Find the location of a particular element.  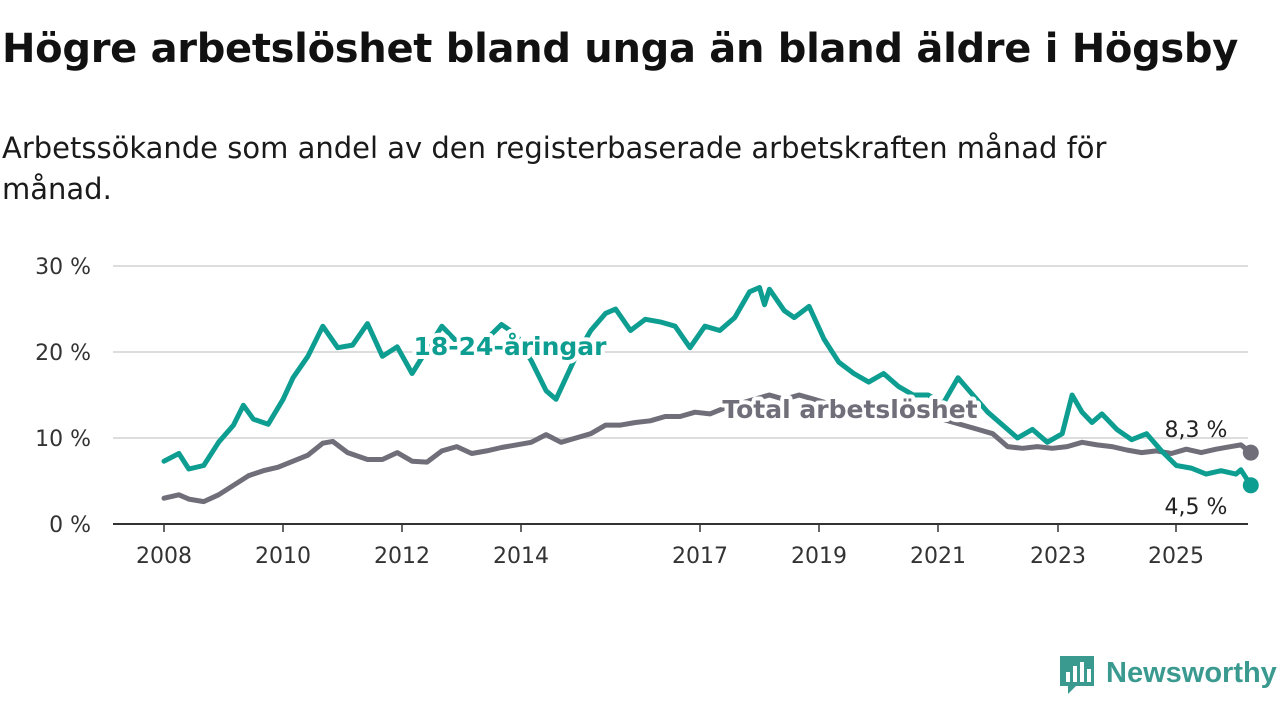

brand-name: Newsworthy is located at coordinates (1191, 673).